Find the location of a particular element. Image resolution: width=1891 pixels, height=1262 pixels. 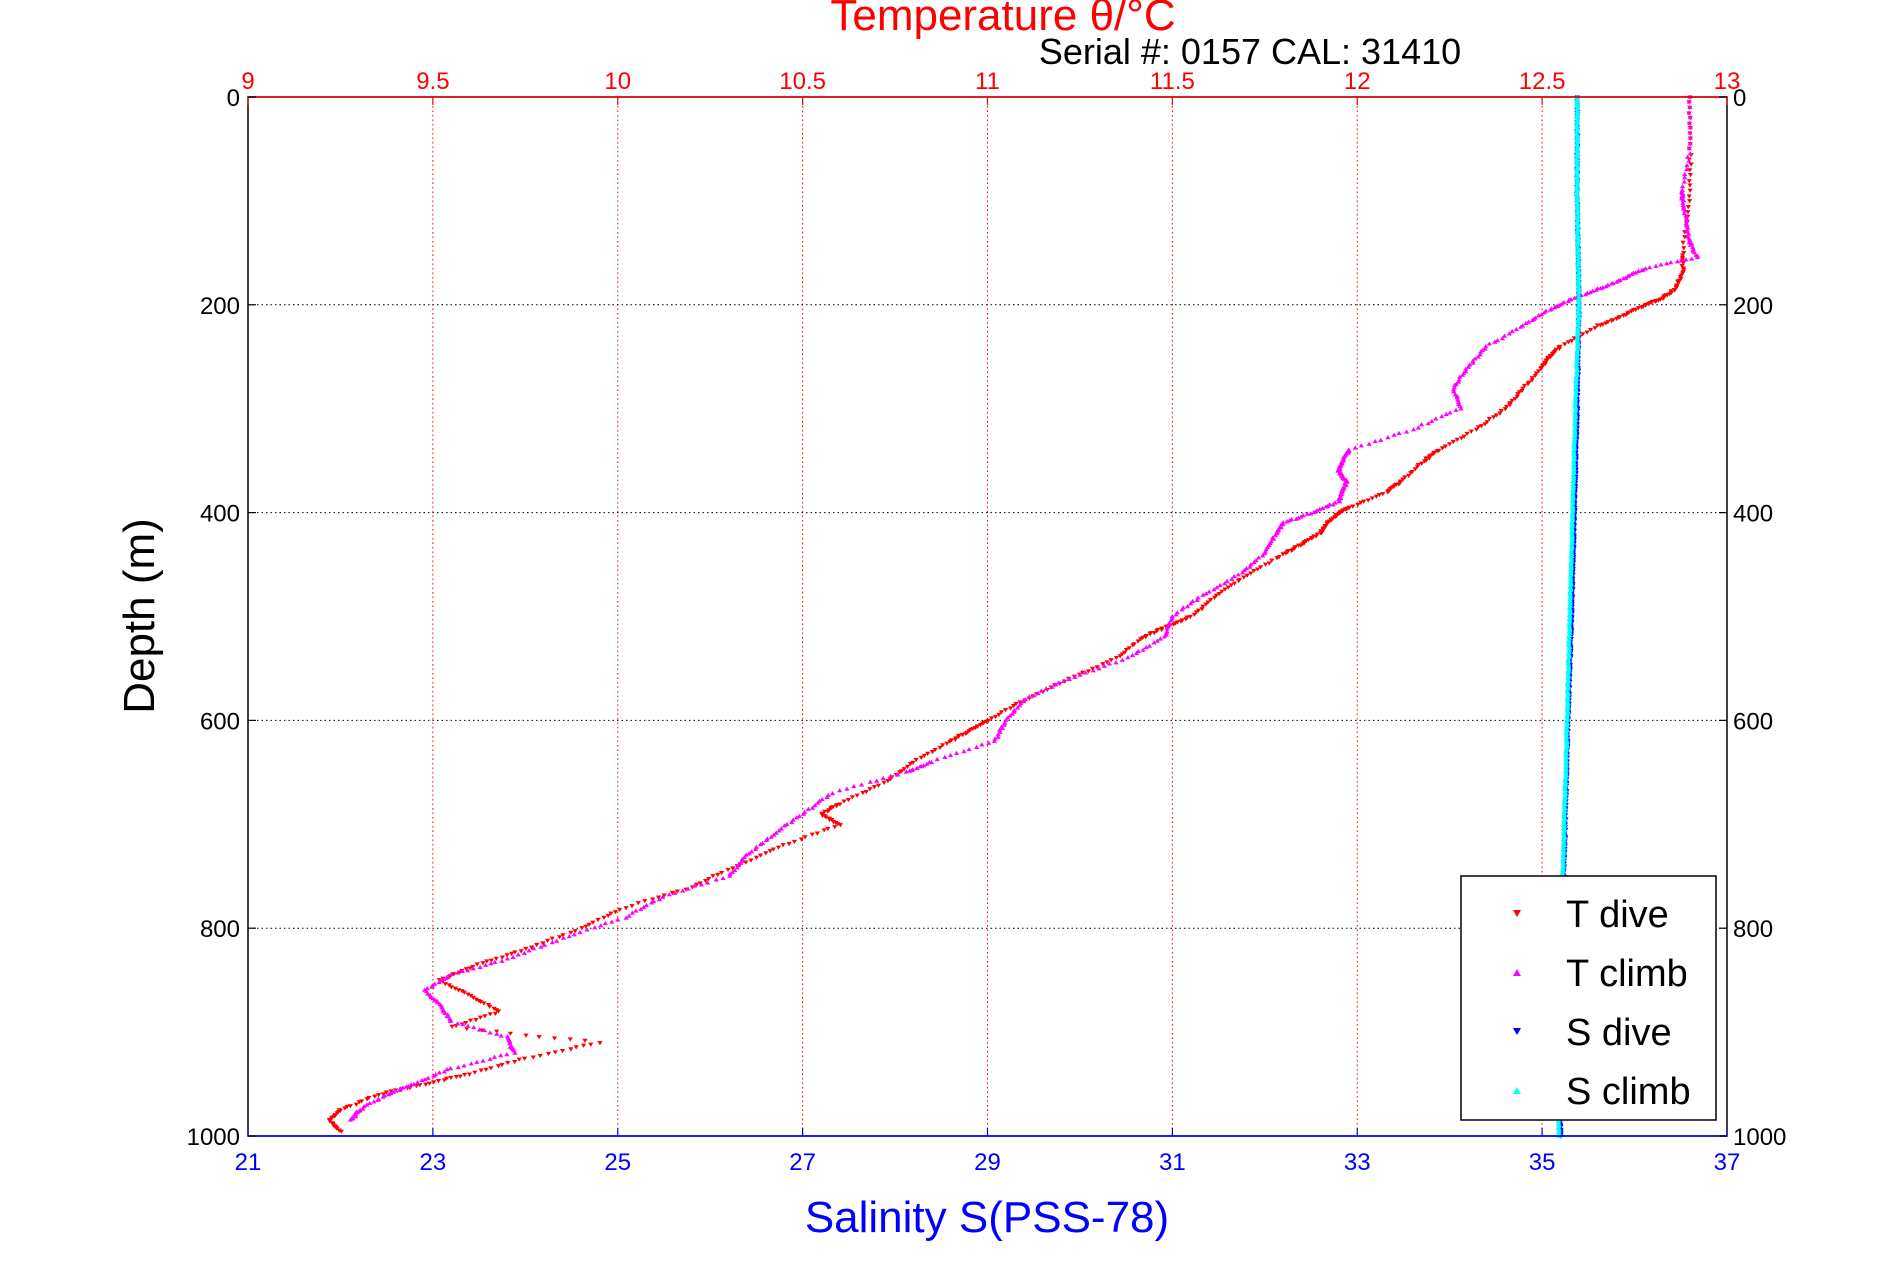

temperature-tick-label: 11.5 is located at coordinates (1172, 81).